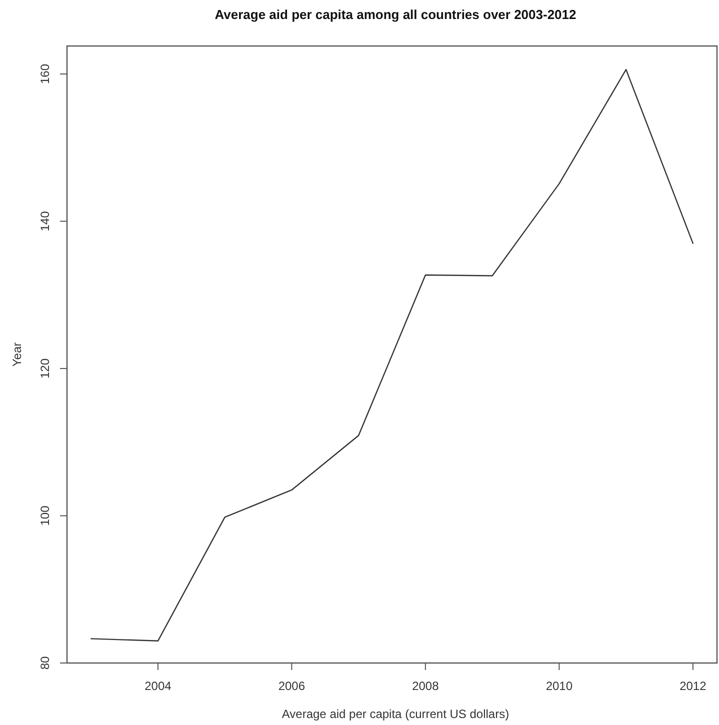  I want to click on y-tick-label: 100, so click(45, 515).